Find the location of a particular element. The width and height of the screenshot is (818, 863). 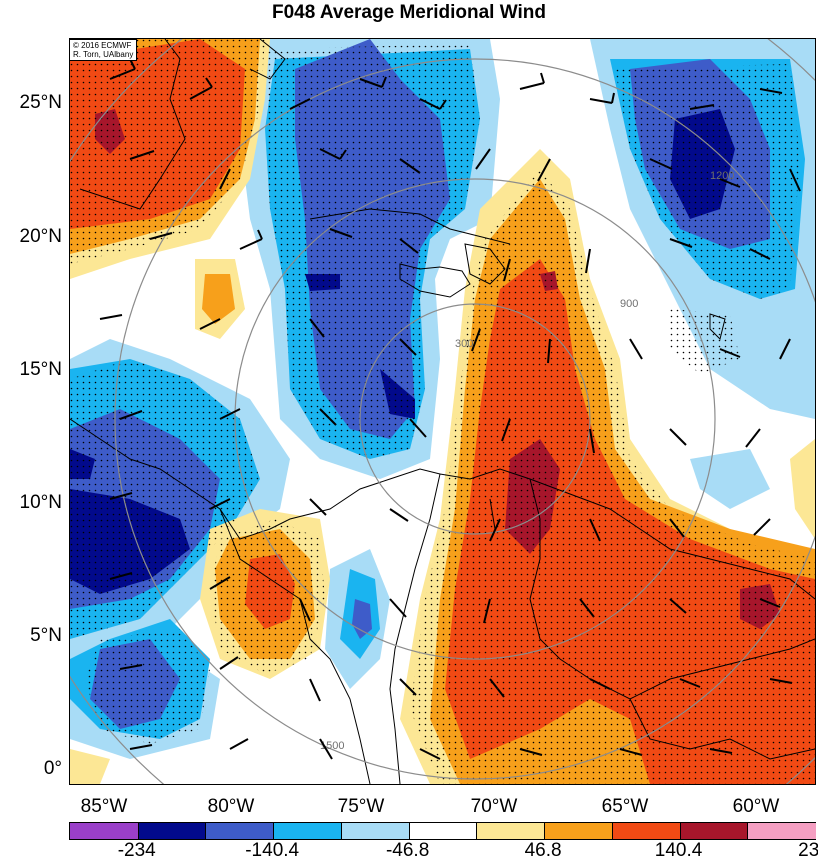

lon-label: 75°W is located at coordinates (361, 806).